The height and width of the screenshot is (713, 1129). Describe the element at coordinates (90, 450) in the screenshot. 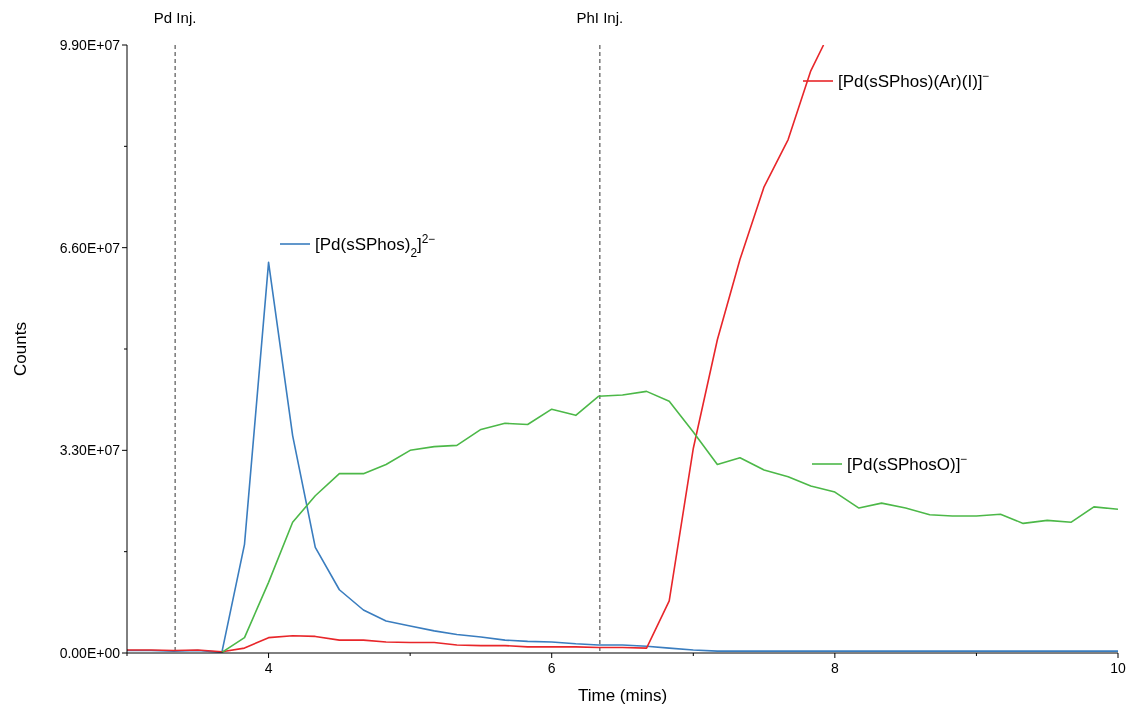

I see `y-tick-label: 3.30E+07` at that location.